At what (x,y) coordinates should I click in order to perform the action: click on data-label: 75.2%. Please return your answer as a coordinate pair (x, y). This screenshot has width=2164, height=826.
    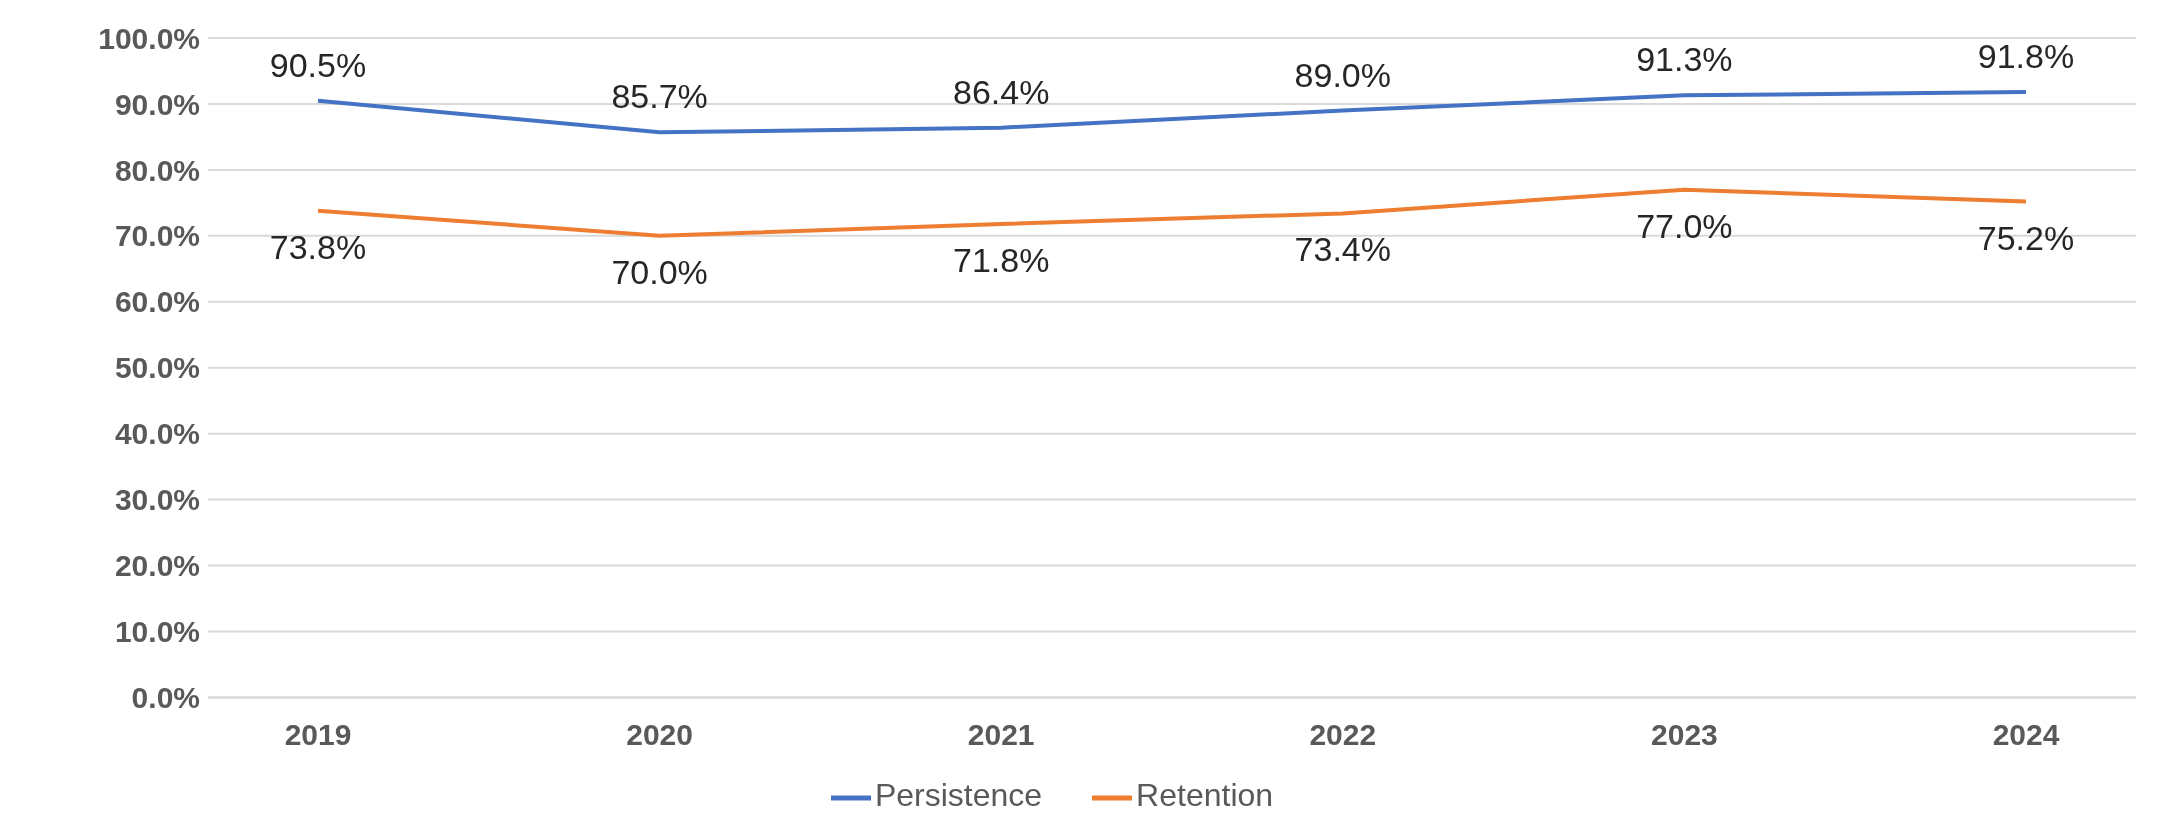
    Looking at the image, I should click on (2026, 237).